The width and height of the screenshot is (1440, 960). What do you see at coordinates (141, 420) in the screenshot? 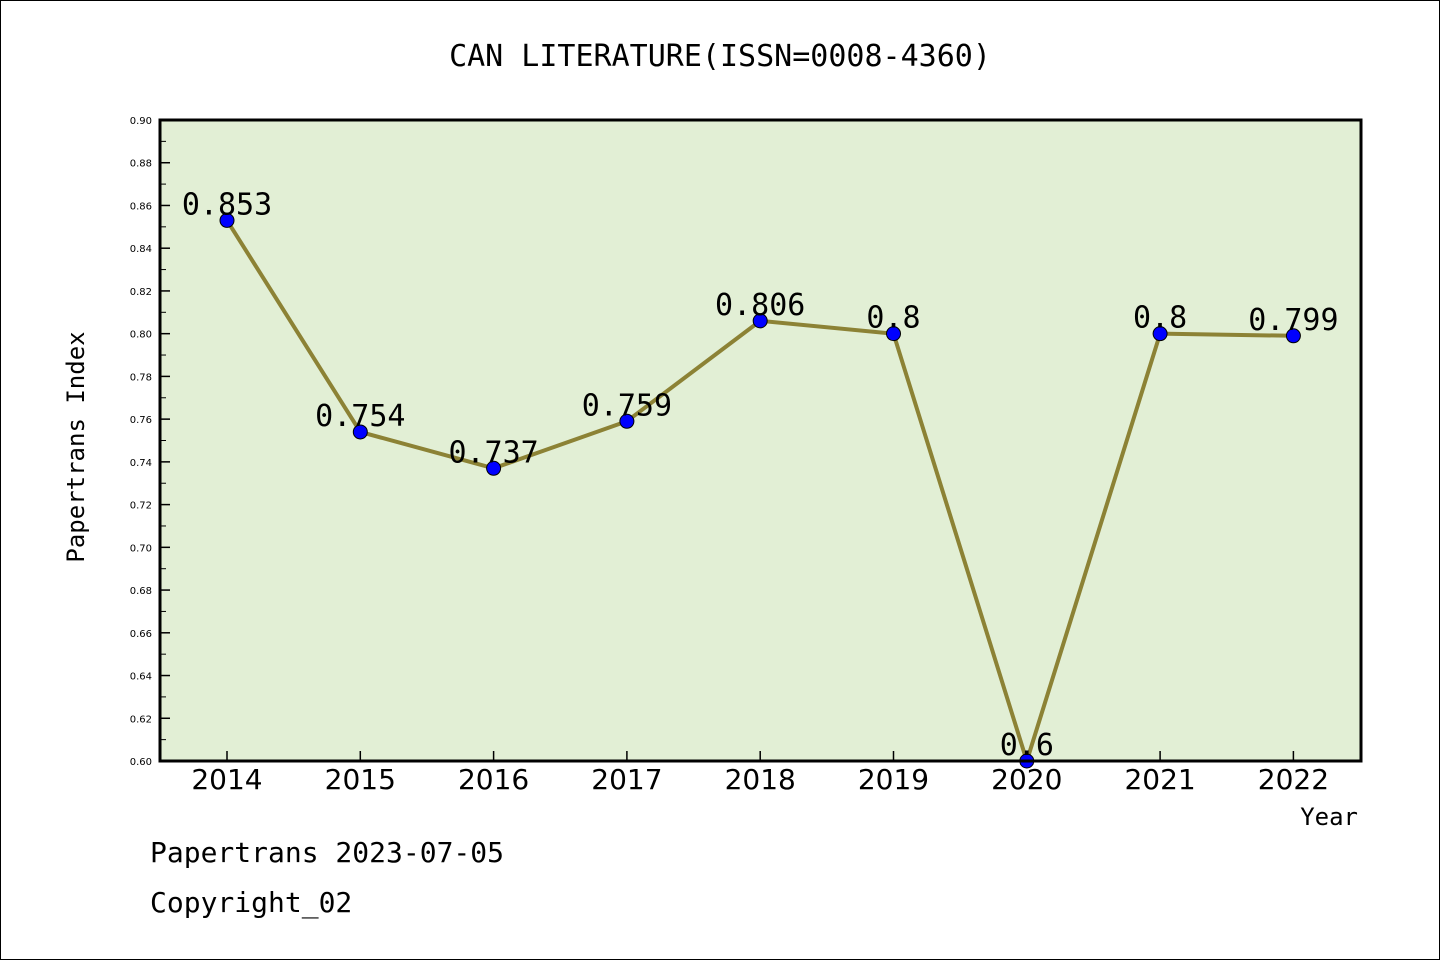
I see `y-tick-label: 0.76` at bounding box center [141, 420].